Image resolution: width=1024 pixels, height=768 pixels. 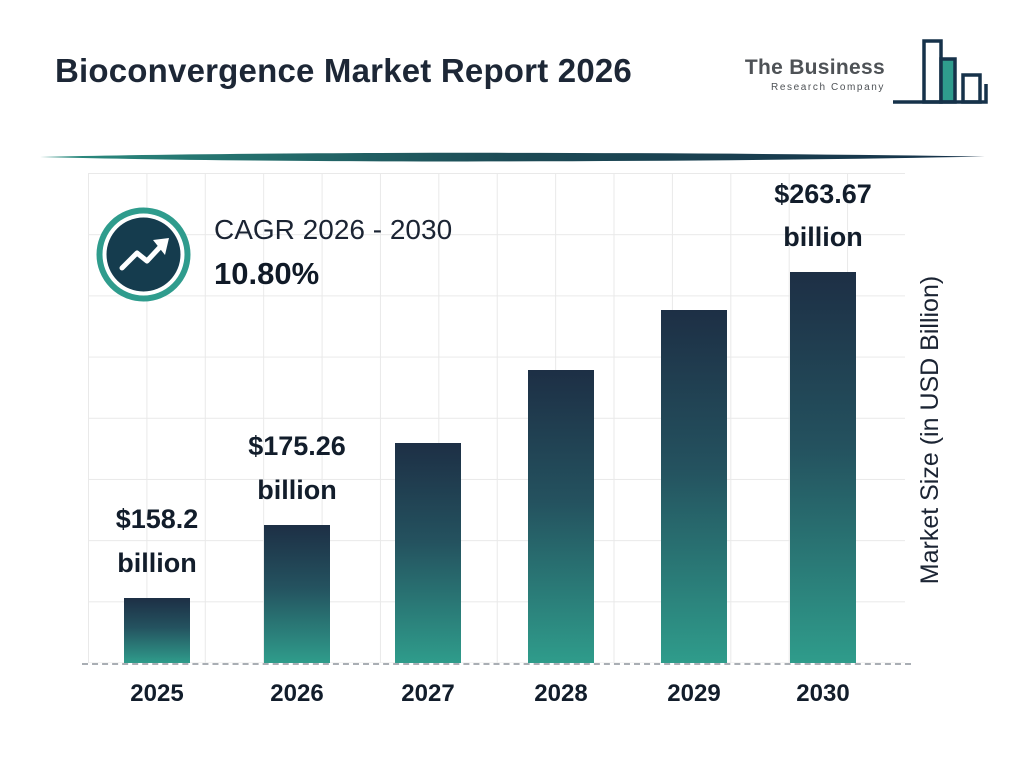 What do you see at coordinates (694, 486) in the screenshot?
I see `bar-rect-2029` at bounding box center [694, 486].